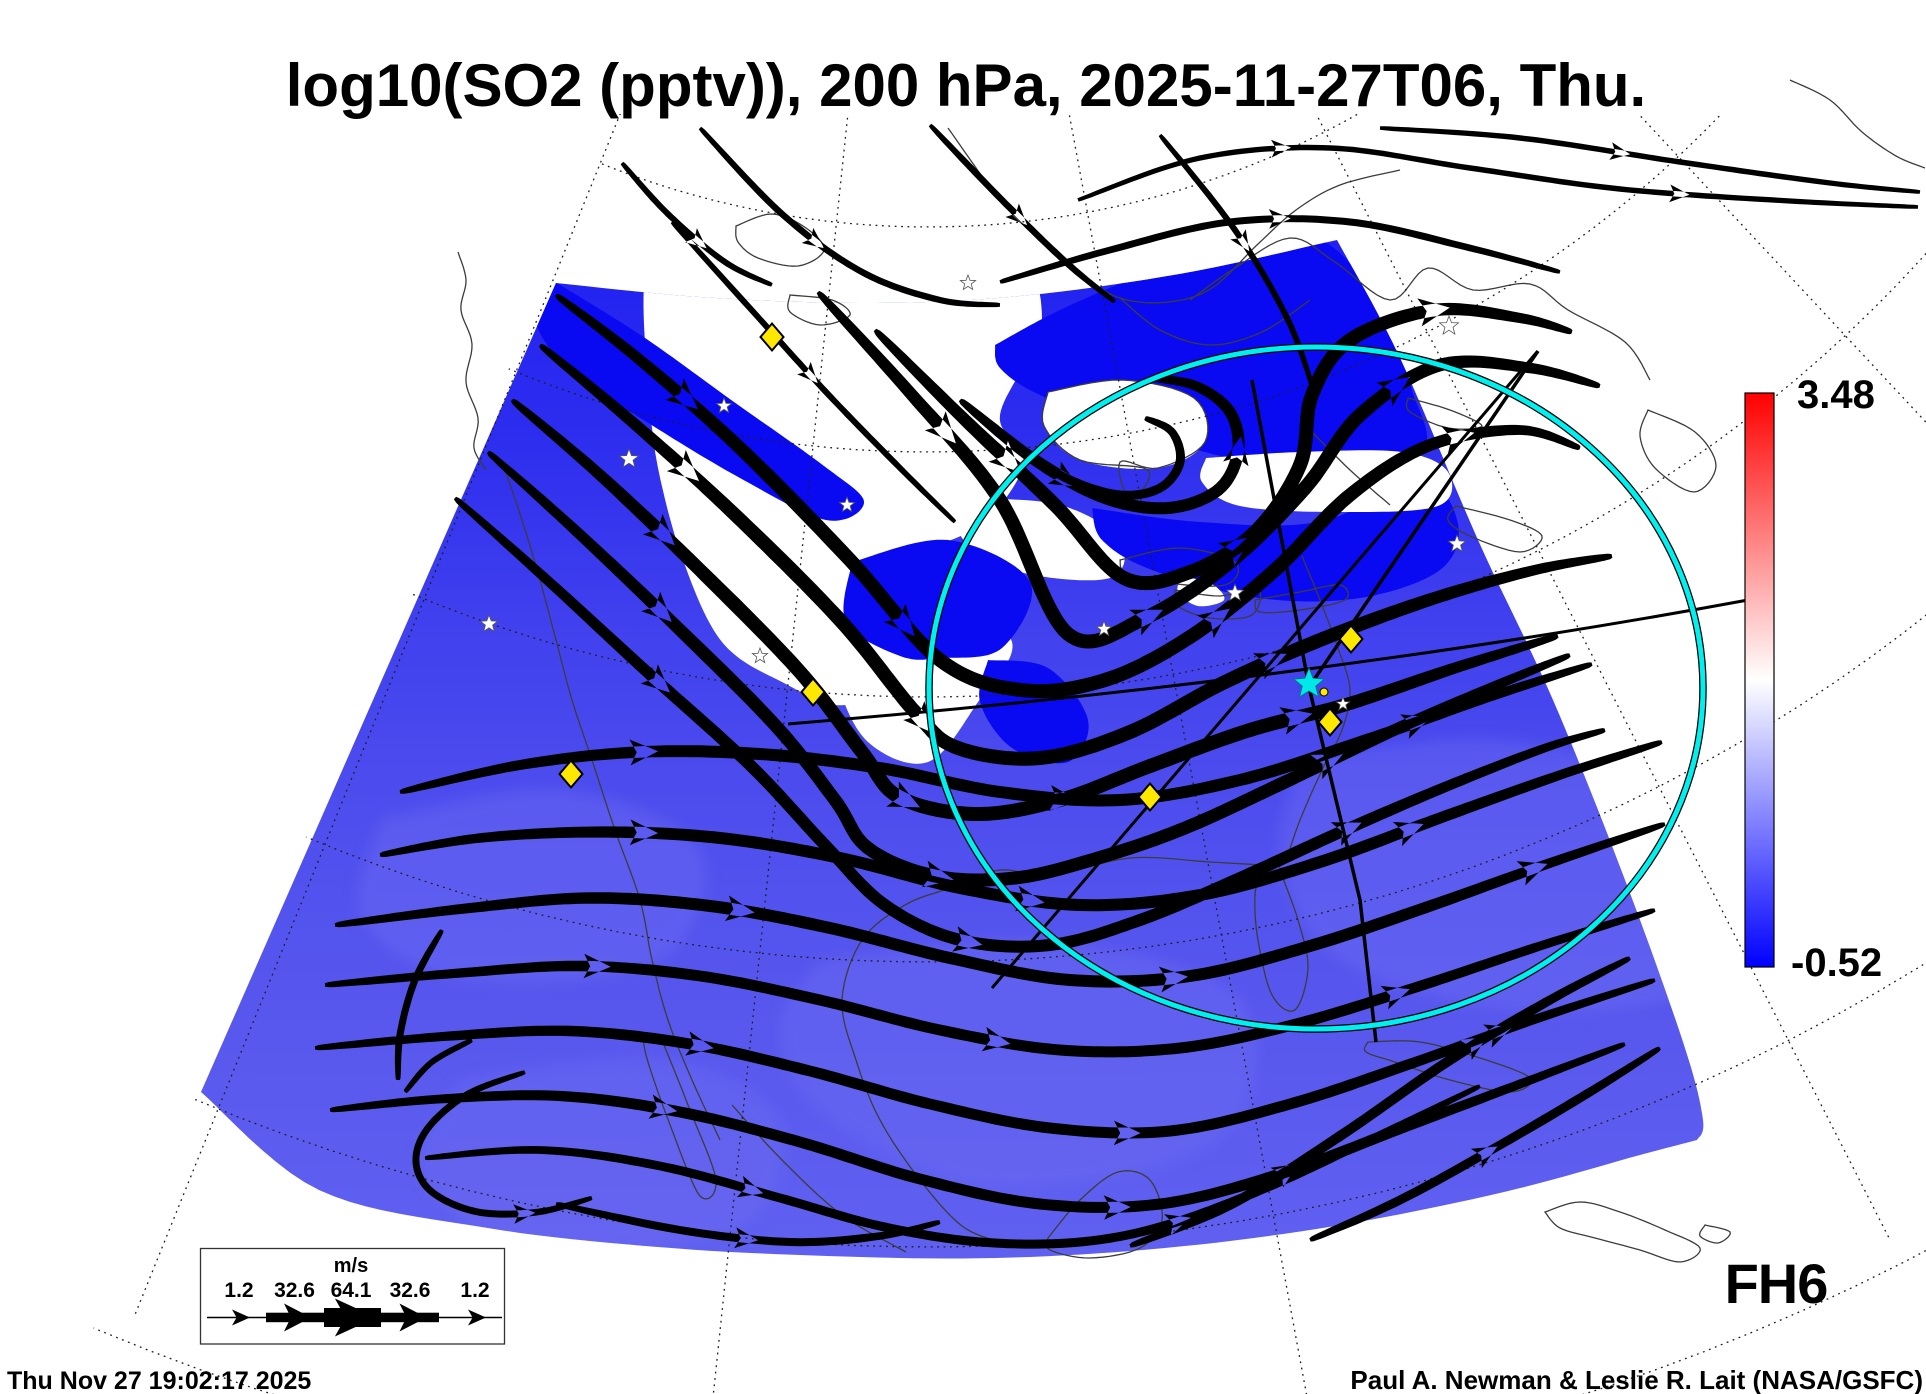 The image size is (1926, 1394). Describe the element at coordinates (351, 1266) in the screenshot. I see `svg-text: m/s` at that location.